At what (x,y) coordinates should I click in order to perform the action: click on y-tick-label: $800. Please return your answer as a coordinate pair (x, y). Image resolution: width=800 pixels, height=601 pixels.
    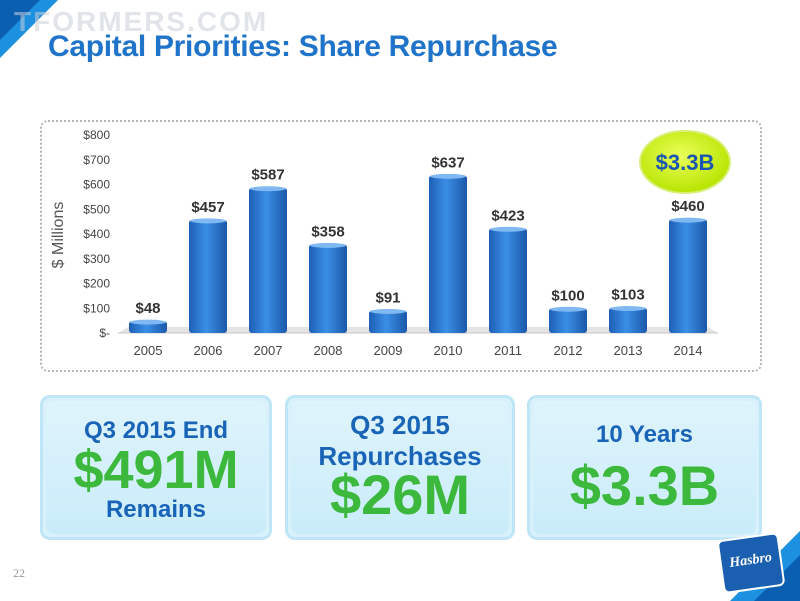
    Looking at the image, I should click on (96, 135).